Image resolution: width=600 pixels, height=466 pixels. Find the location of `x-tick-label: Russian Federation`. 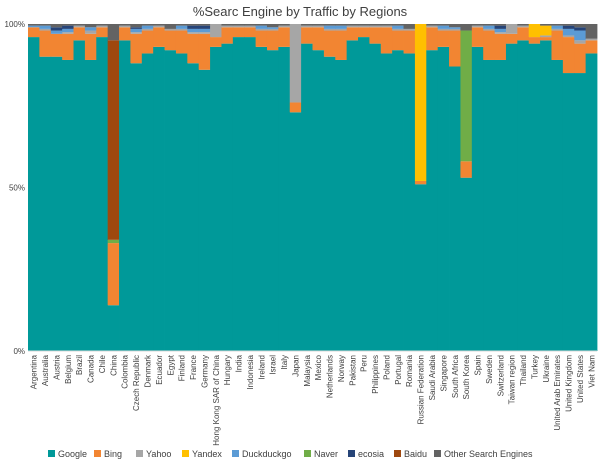

x-tick-label: Russian Federation is located at coordinates (421, 389).